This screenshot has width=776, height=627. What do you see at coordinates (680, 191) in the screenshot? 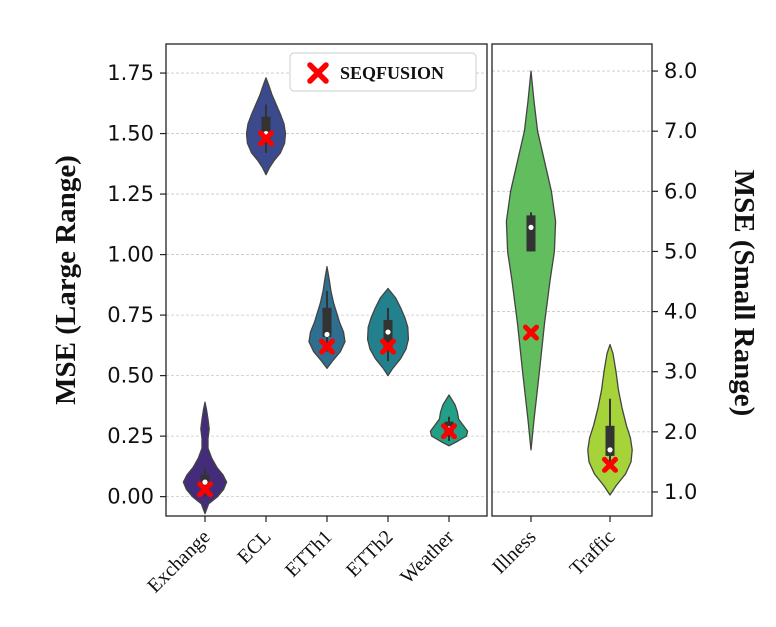
I see `right-y-tick-label: 6.0` at bounding box center [680, 191].